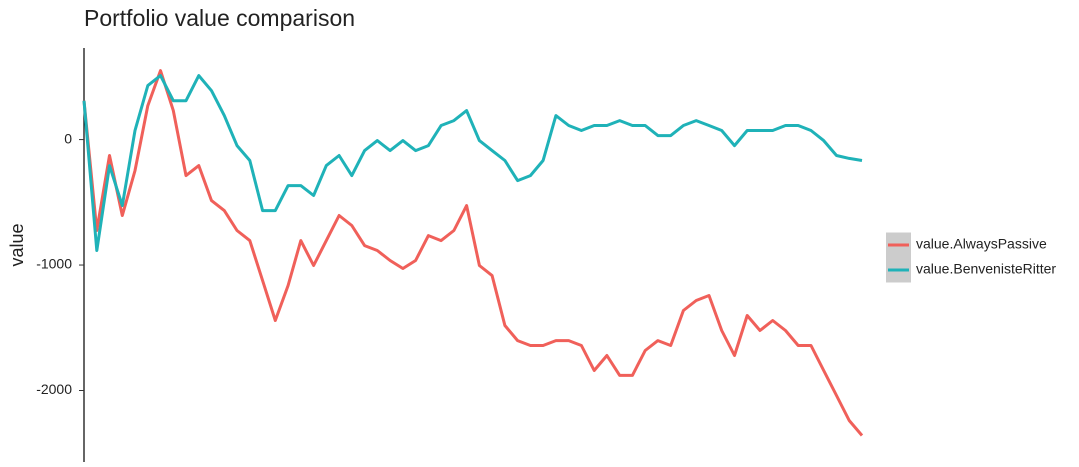 The height and width of the screenshot is (467, 1079). Describe the element at coordinates (68, 138) in the screenshot. I see `y-tick-label: 0` at that location.